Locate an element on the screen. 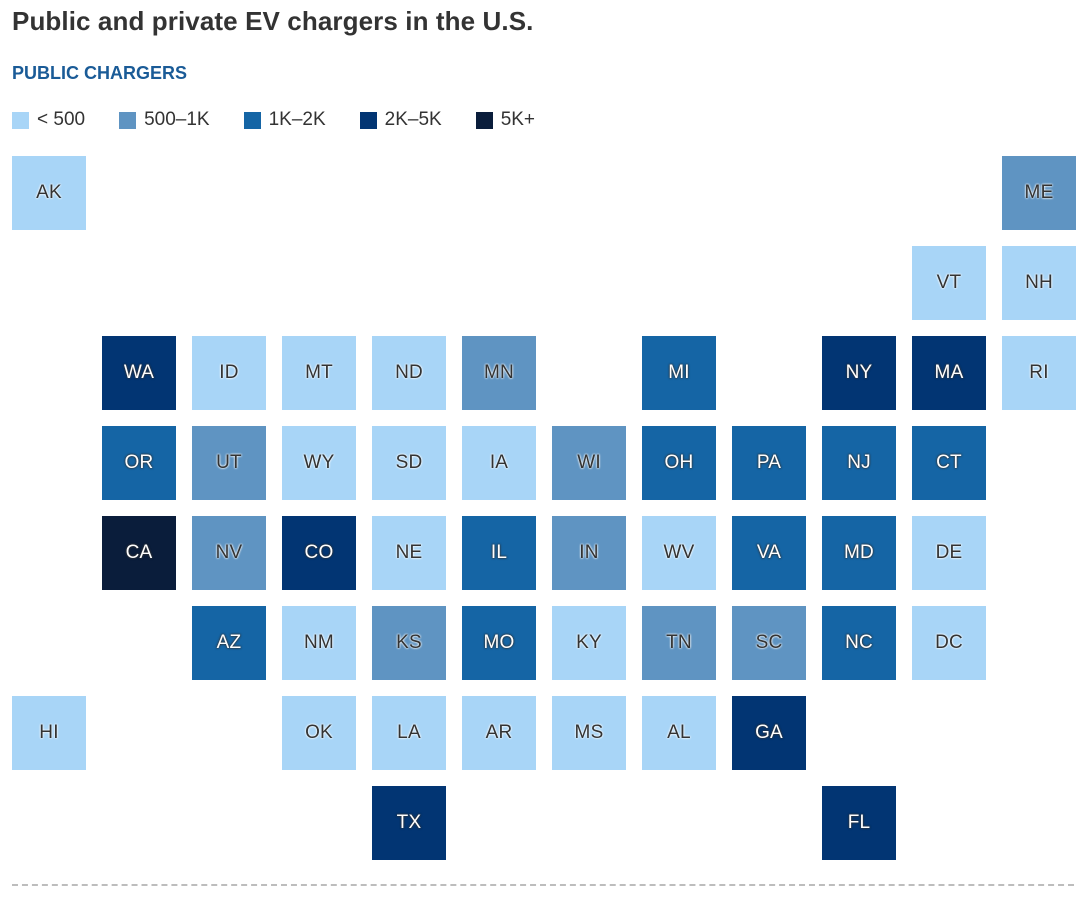 The width and height of the screenshot is (1080, 897). state-label: OR is located at coordinates (139, 462).